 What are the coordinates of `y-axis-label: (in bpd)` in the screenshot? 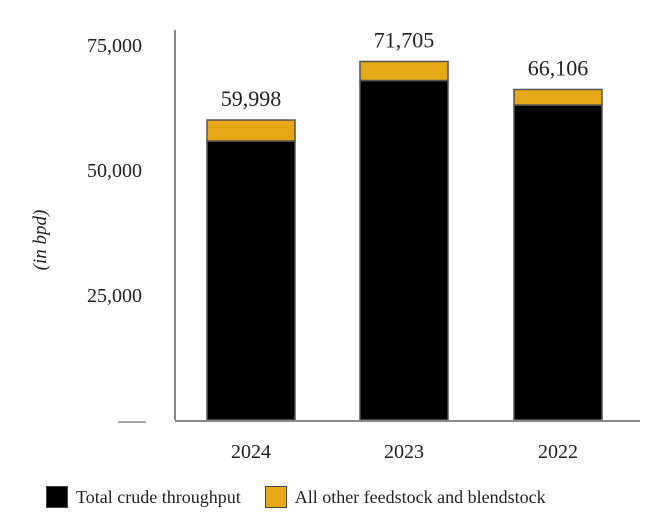 It's located at (40, 240).